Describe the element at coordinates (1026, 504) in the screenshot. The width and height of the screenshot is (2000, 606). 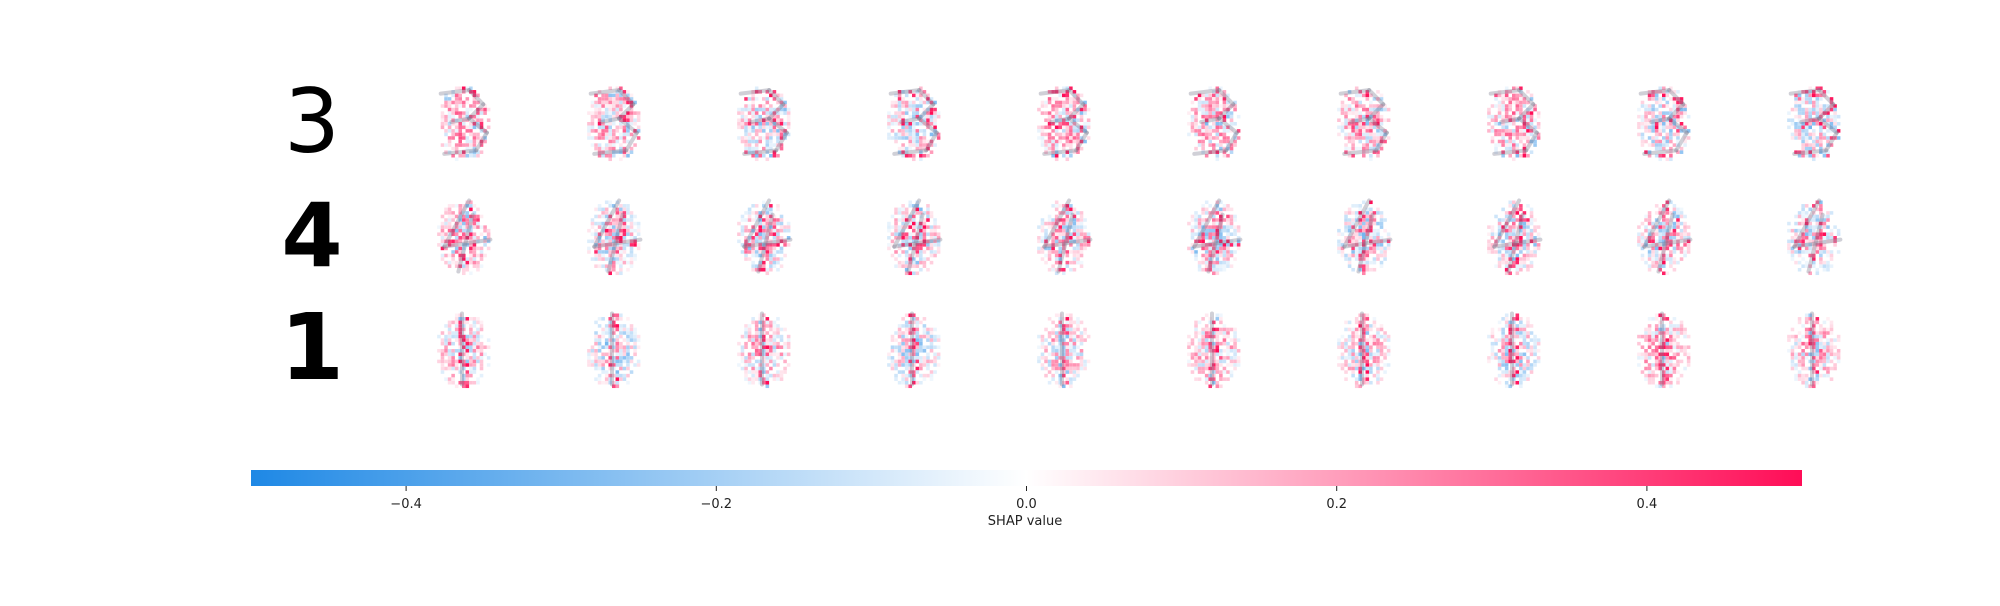
I see `colorbar-tick-label: 0.0` at that location.